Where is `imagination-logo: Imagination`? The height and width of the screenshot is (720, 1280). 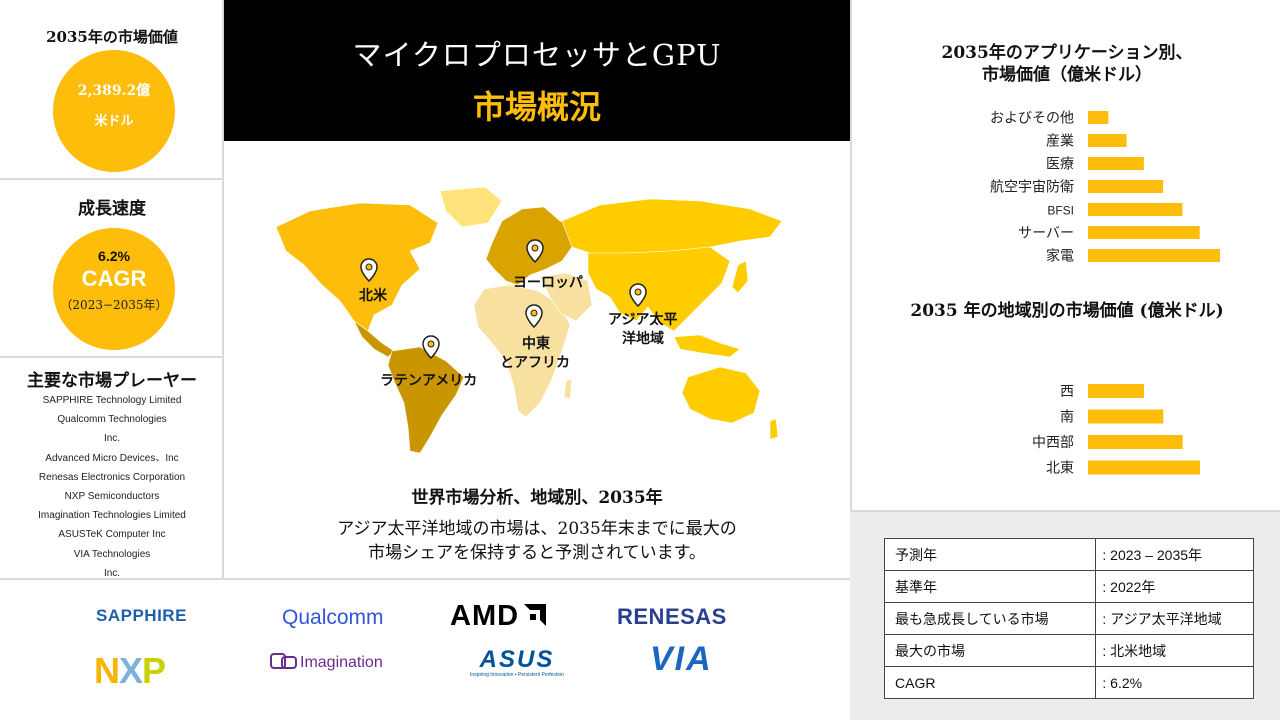 imagination-logo: Imagination is located at coordinates (326, 662).